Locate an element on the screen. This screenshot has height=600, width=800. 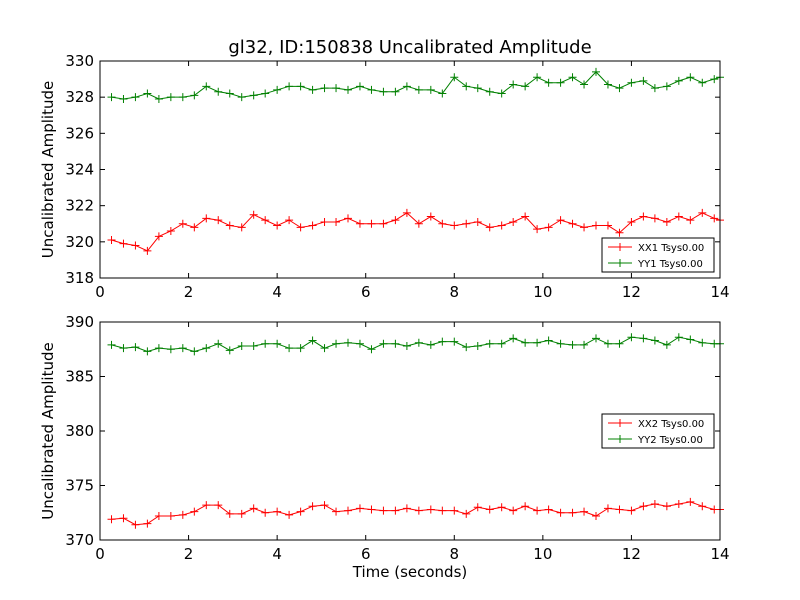
y-tick-label: 324 is located at coordinates (79, 170).